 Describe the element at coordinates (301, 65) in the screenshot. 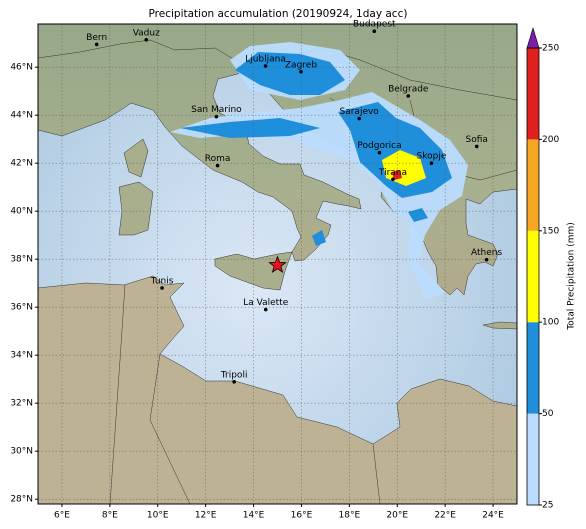

I see `city-label: Zagreb` at that location.